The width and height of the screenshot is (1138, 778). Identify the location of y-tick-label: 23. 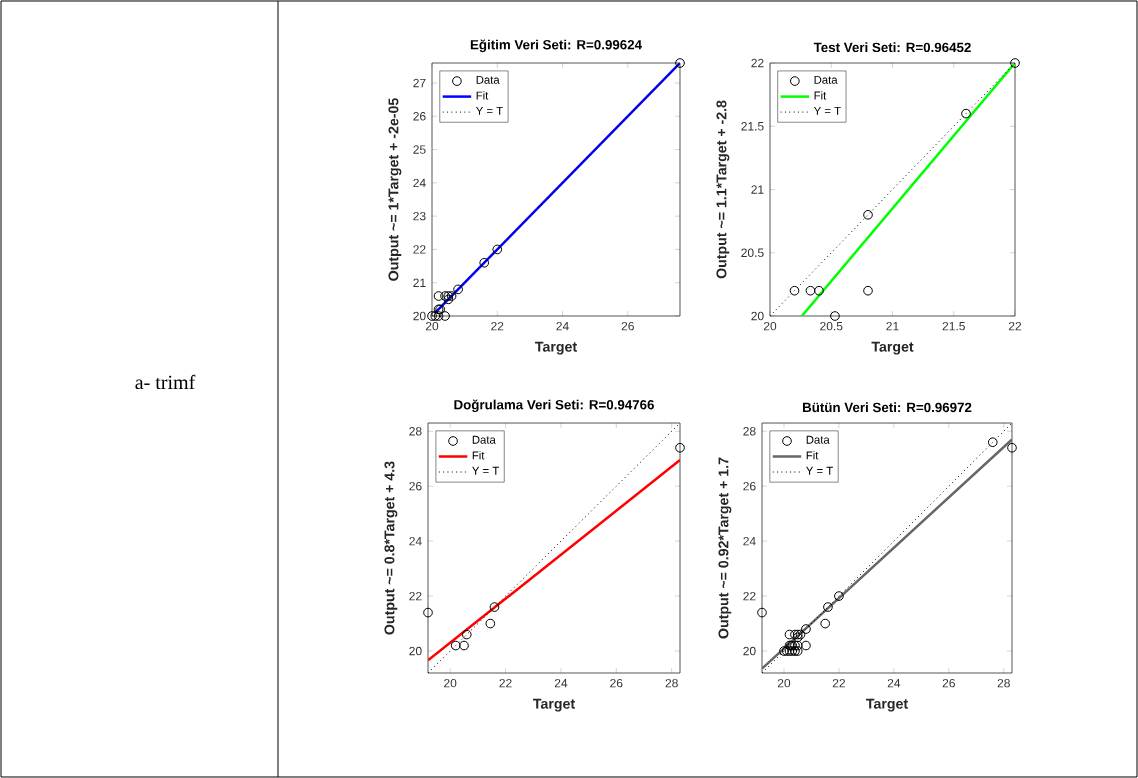
(419, 216).